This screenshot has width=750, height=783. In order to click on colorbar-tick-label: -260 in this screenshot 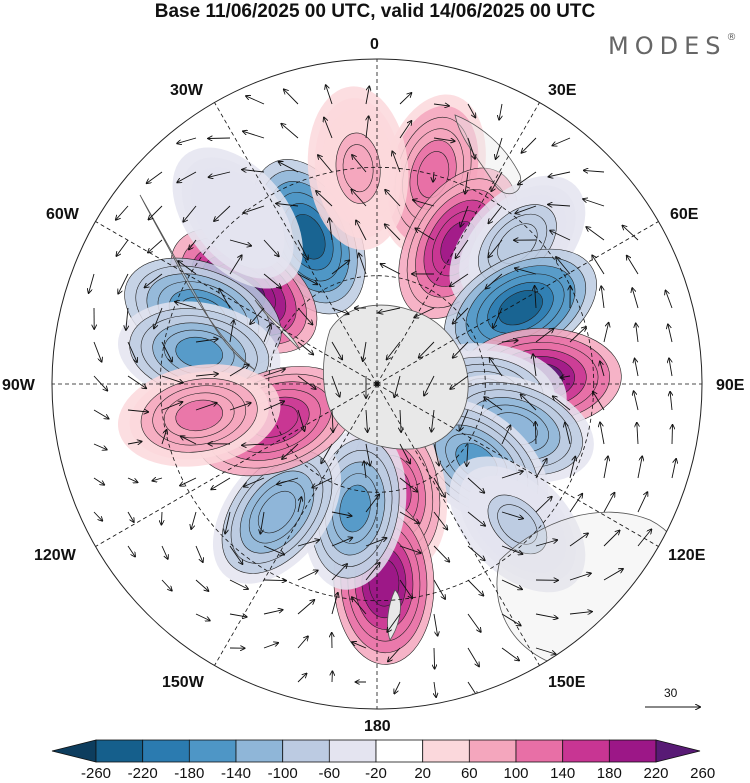, I will do `click(96, 773)`.